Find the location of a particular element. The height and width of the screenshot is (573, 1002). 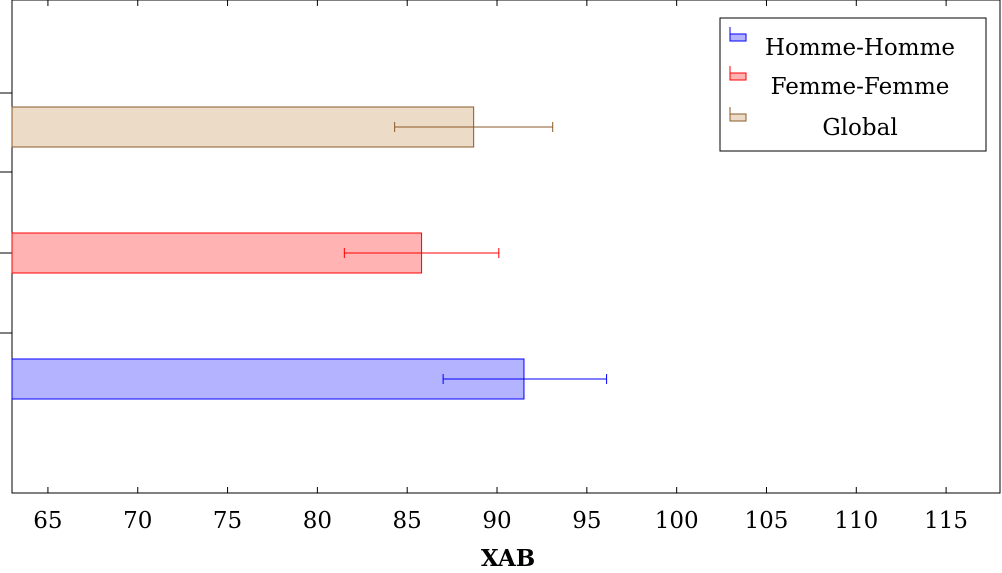

x-tick-label: 80 is located at coordinates (317, 521).